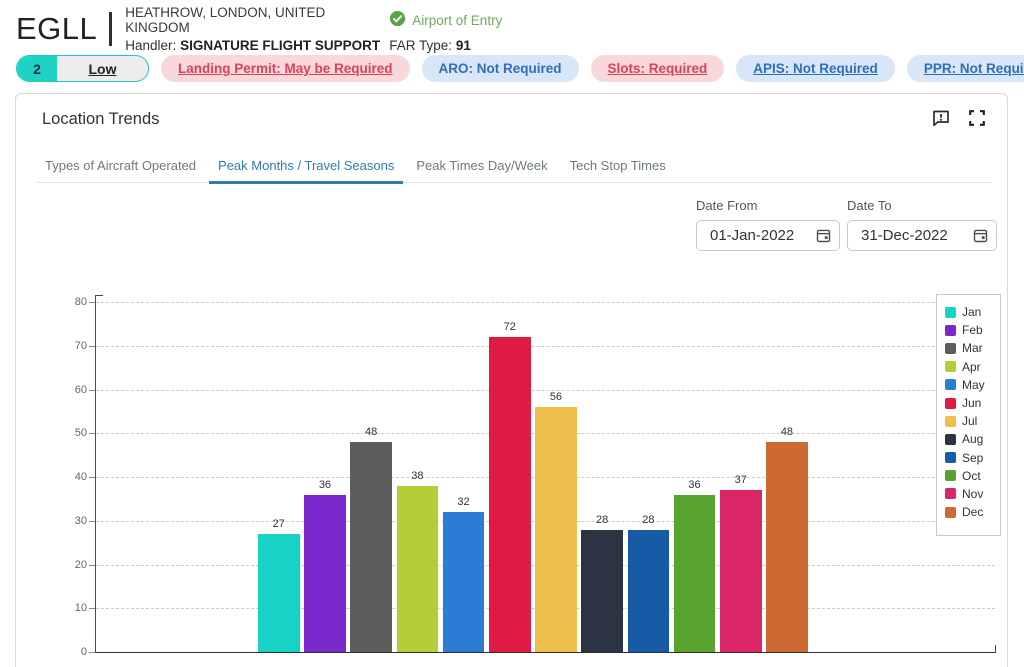 This screenshot has height=667, width=1024. Describe the element at coordinates (995, 649) in the screenshot. I see `x-axis-right-cap` at that location.